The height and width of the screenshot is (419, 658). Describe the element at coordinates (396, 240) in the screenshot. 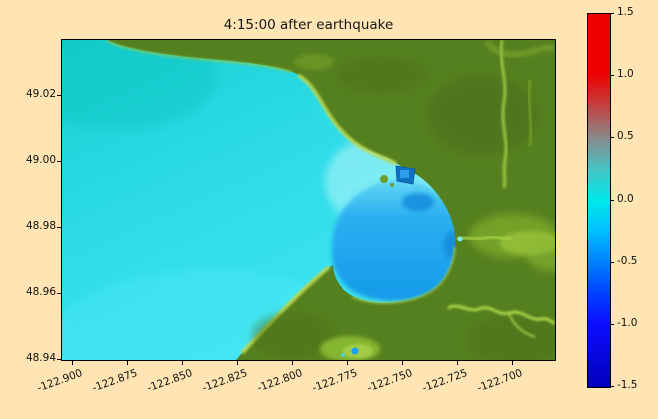

I see `bay-water` at that location.